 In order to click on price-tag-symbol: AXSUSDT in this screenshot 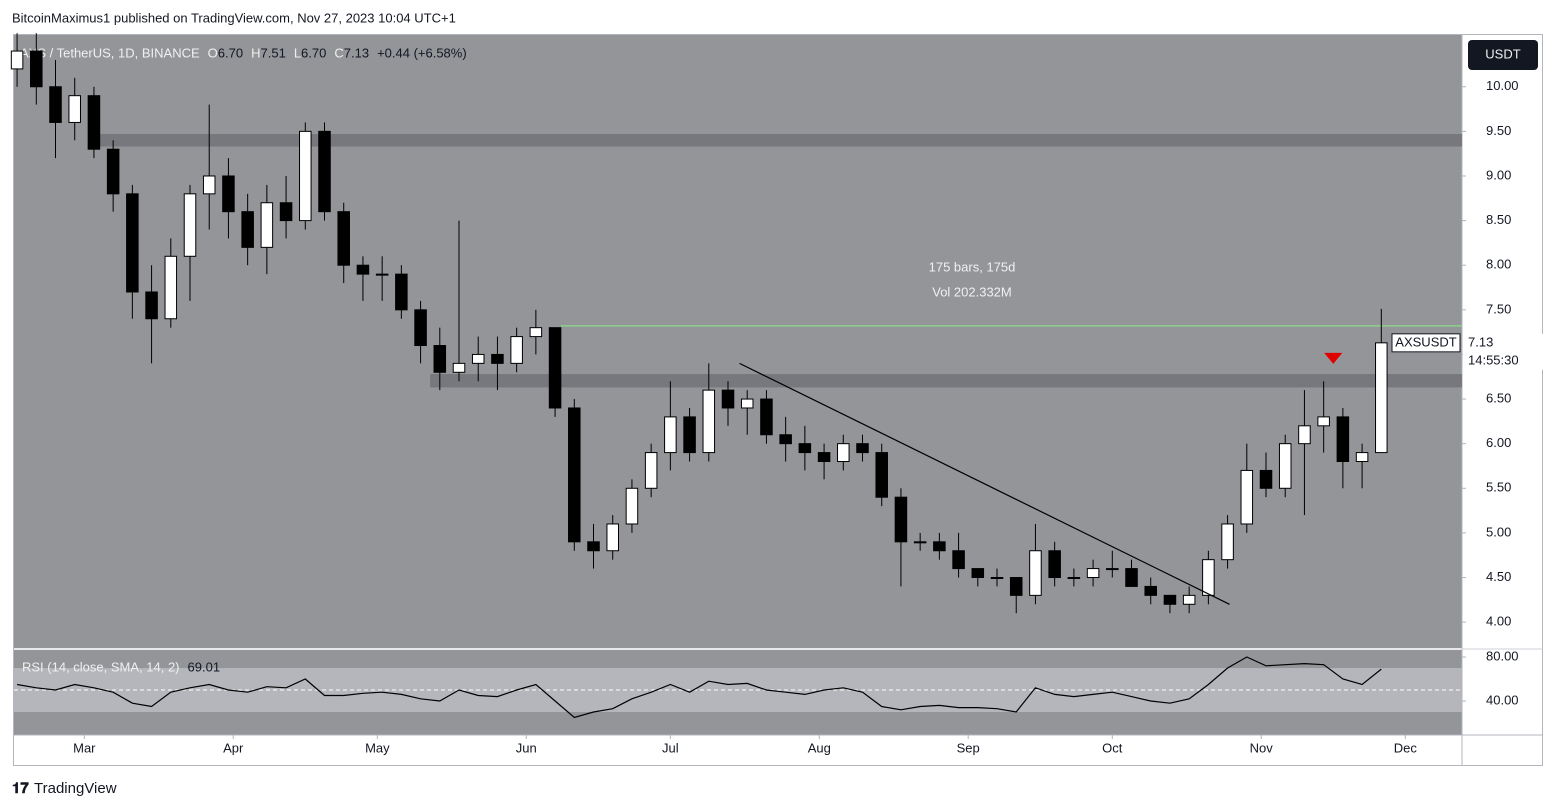, I will do `click(1425, 341)`.